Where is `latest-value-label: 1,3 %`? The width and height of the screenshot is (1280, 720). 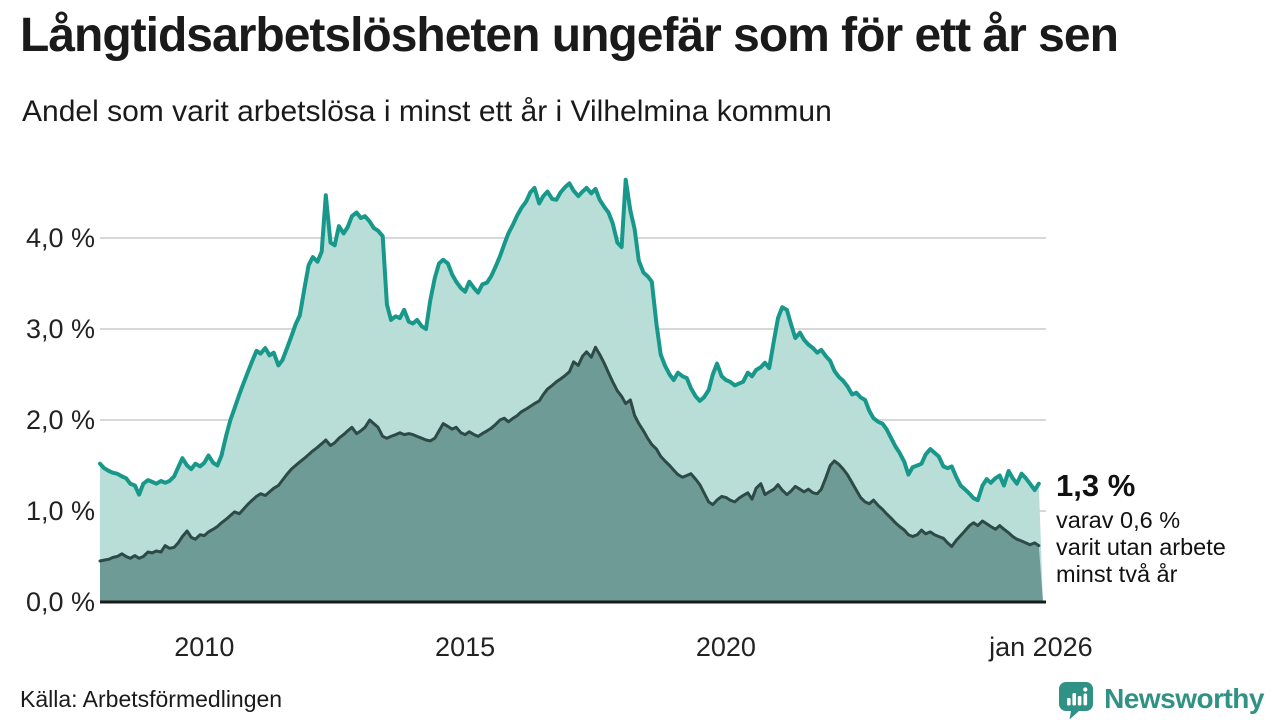 latest-value-label: 1,3 % is located at coordinates (1096, 485).